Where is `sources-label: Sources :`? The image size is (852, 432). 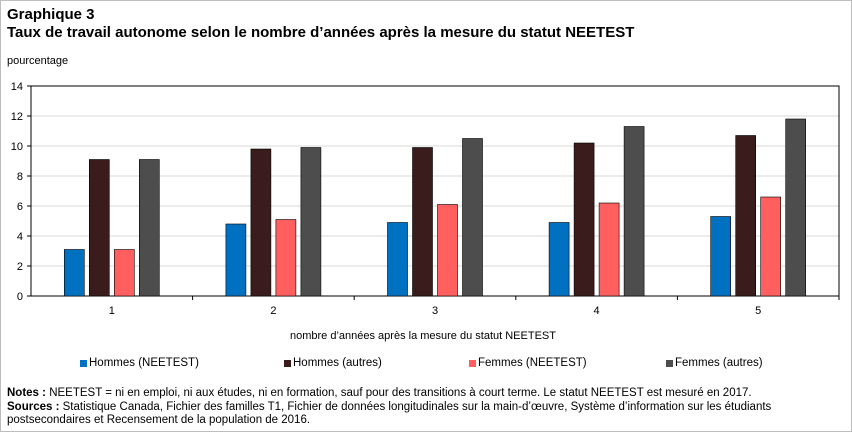 sources-label: Sources : is located at coordinates (33, 406).